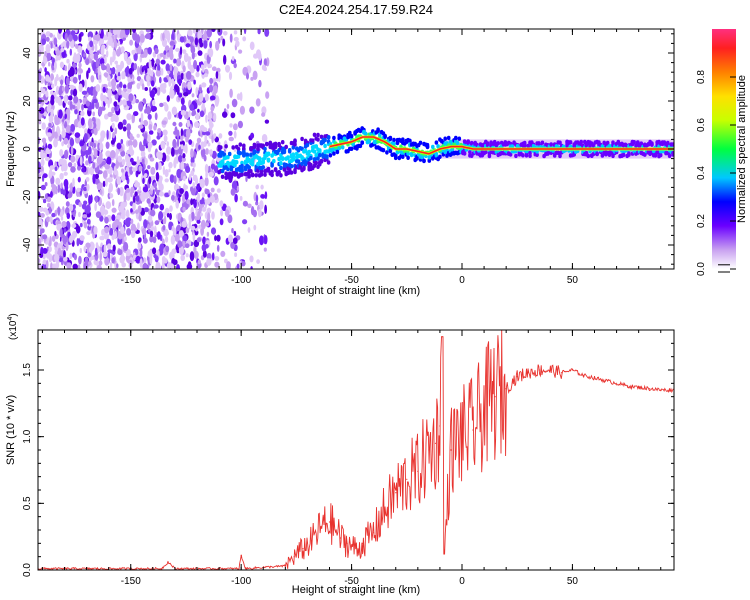 Image resolution: width=750 pixels, height=600 pixels. I want to click on snr-ytick-label: 1.5, so click(27, 370).